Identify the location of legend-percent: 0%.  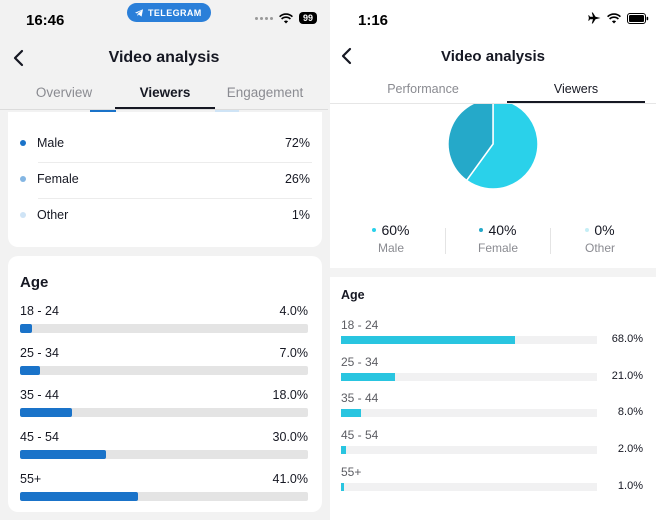
(604, 230).